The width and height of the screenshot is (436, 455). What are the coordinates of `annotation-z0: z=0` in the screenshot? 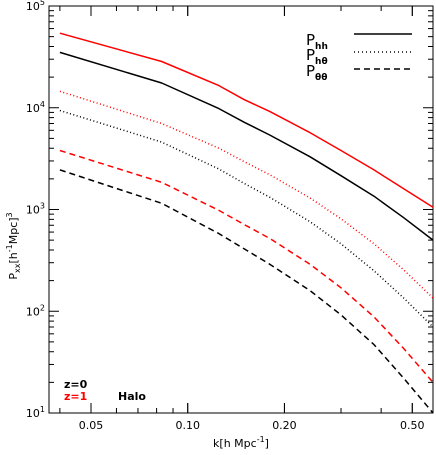 It's located at (76, 384).